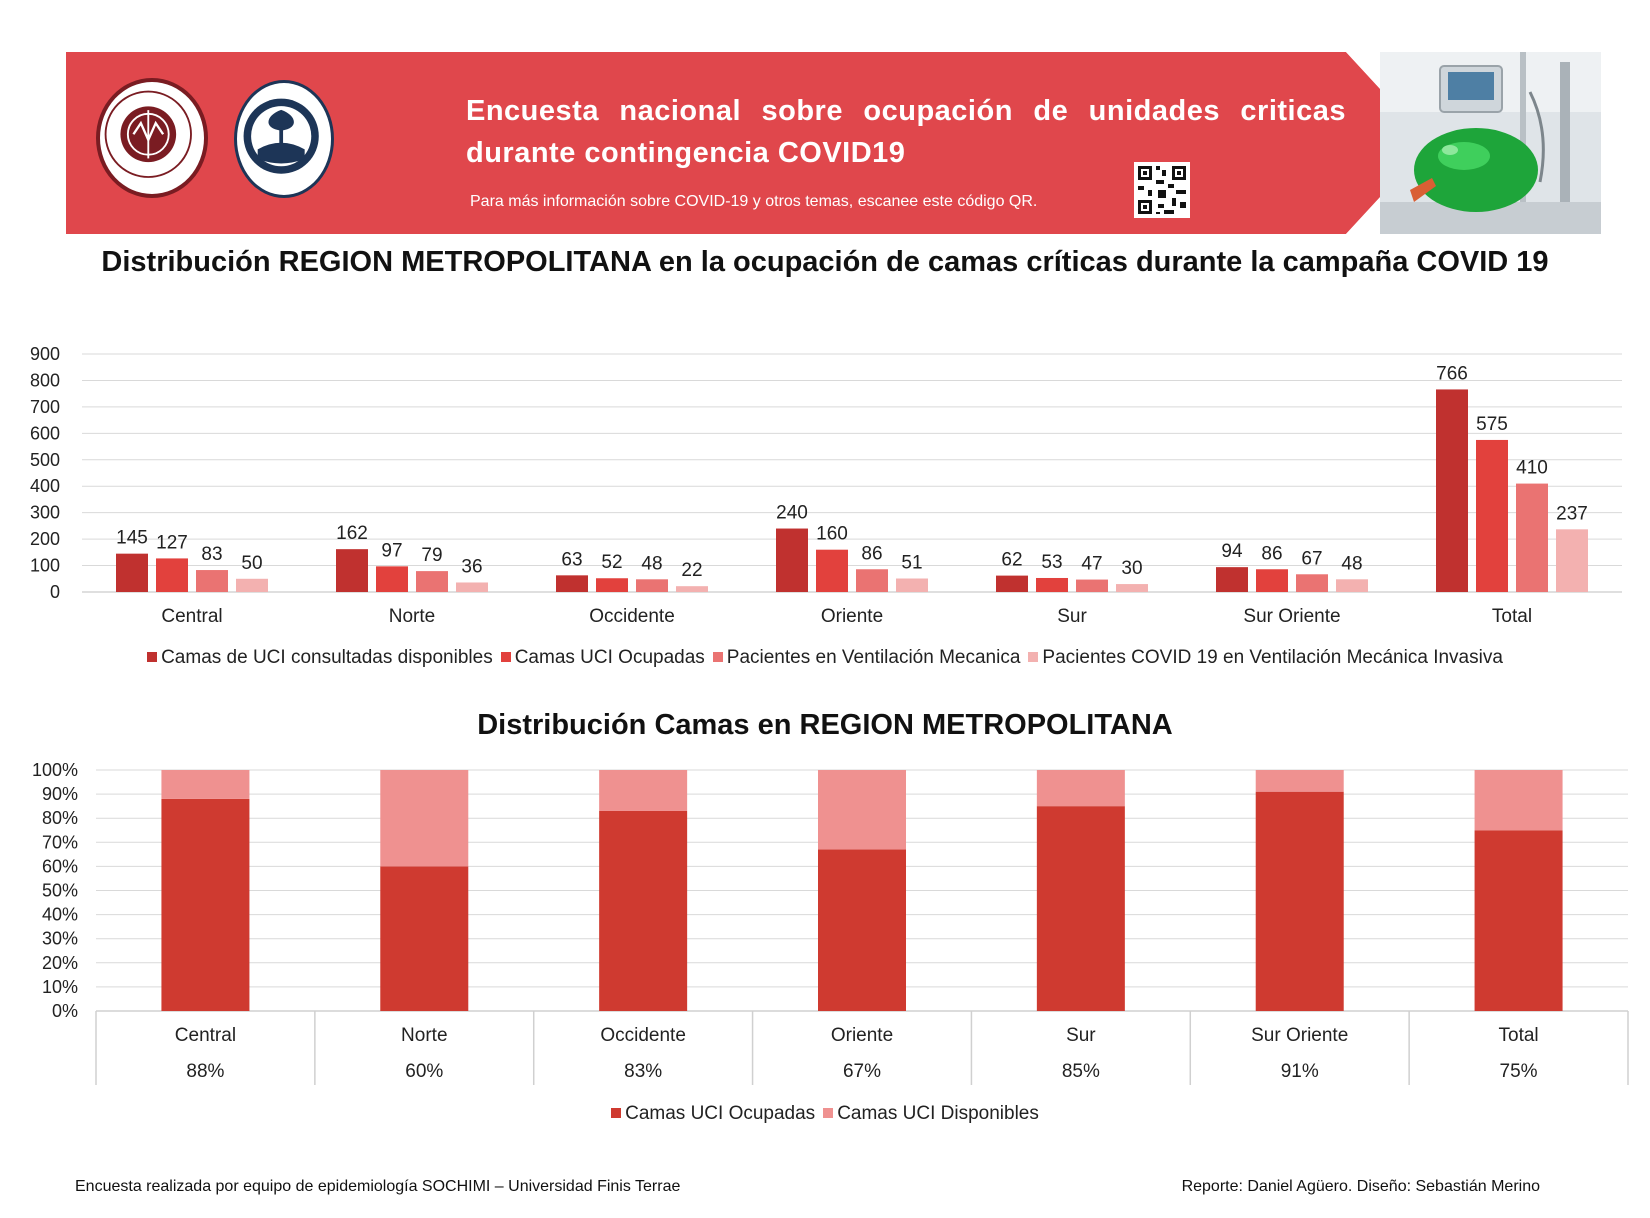 The height and width of the screenshot is (1218, 1650). I want to click on bar-value-label: 575, so click(1492, 424).